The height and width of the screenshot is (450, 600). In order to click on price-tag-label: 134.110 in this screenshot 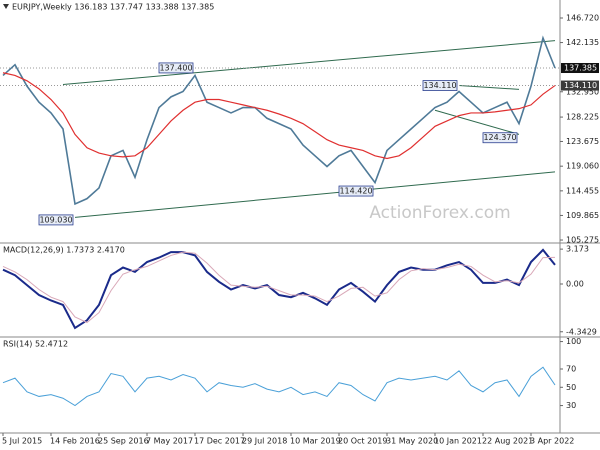, I will do `click(580, 85)`.